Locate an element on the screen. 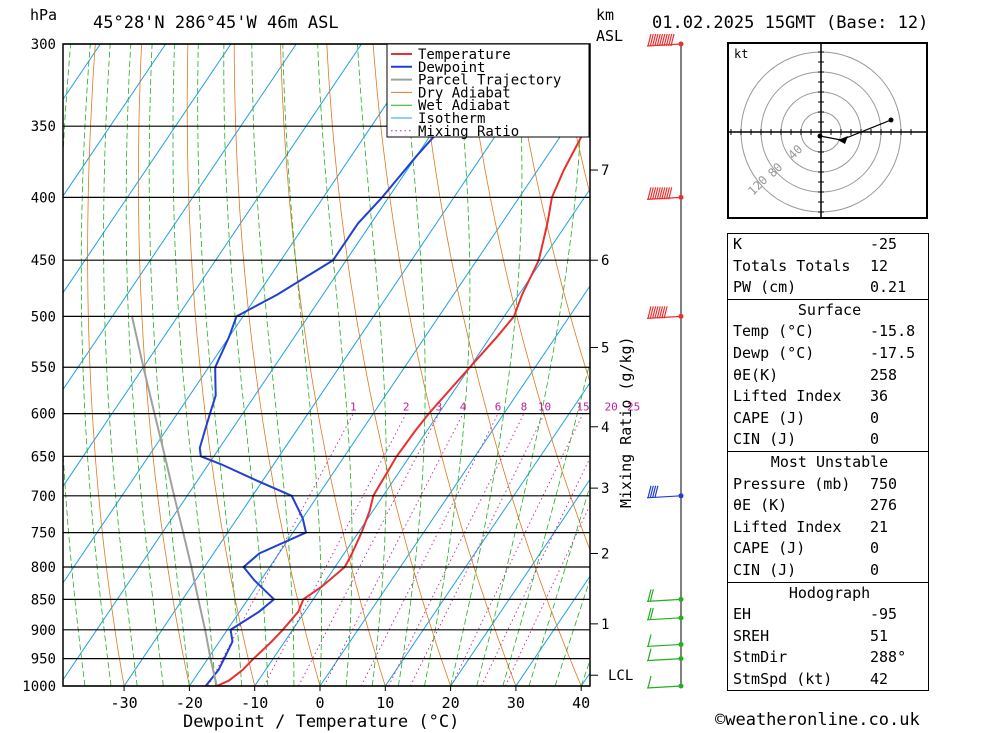 The height and width of the screenshot is (733, 1000). mixing-ratio-label: 2 is located at coordinates (406, 407).